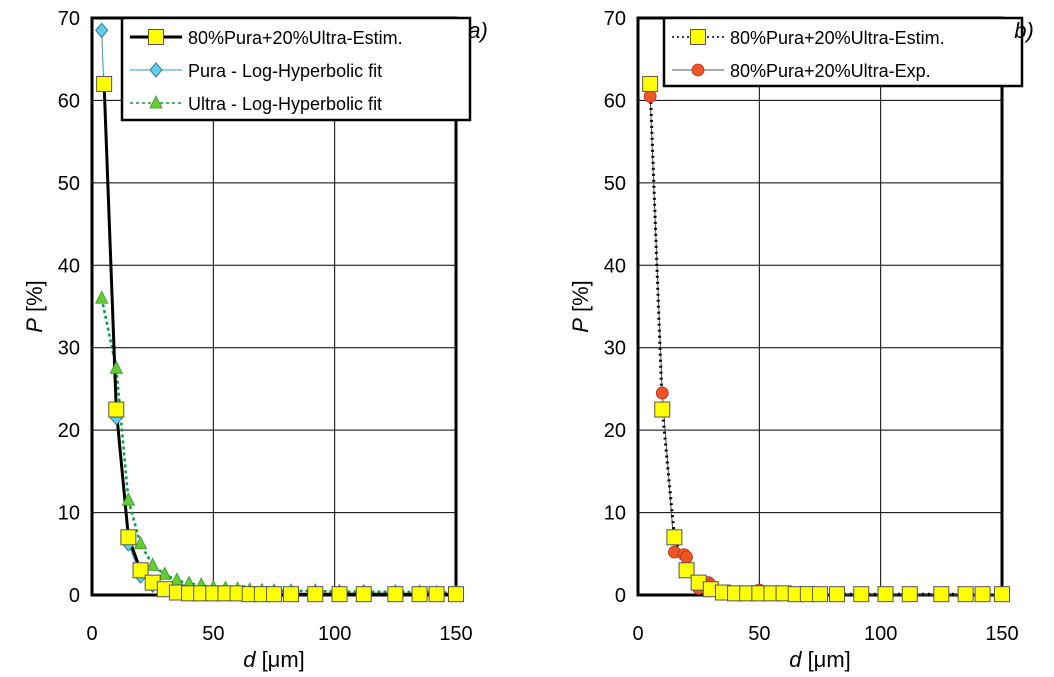  Describe the element at coordinates (285, 71) in the screenshot. I see `legend-label: Pura - Log-Hyperbolic fit` at that location.